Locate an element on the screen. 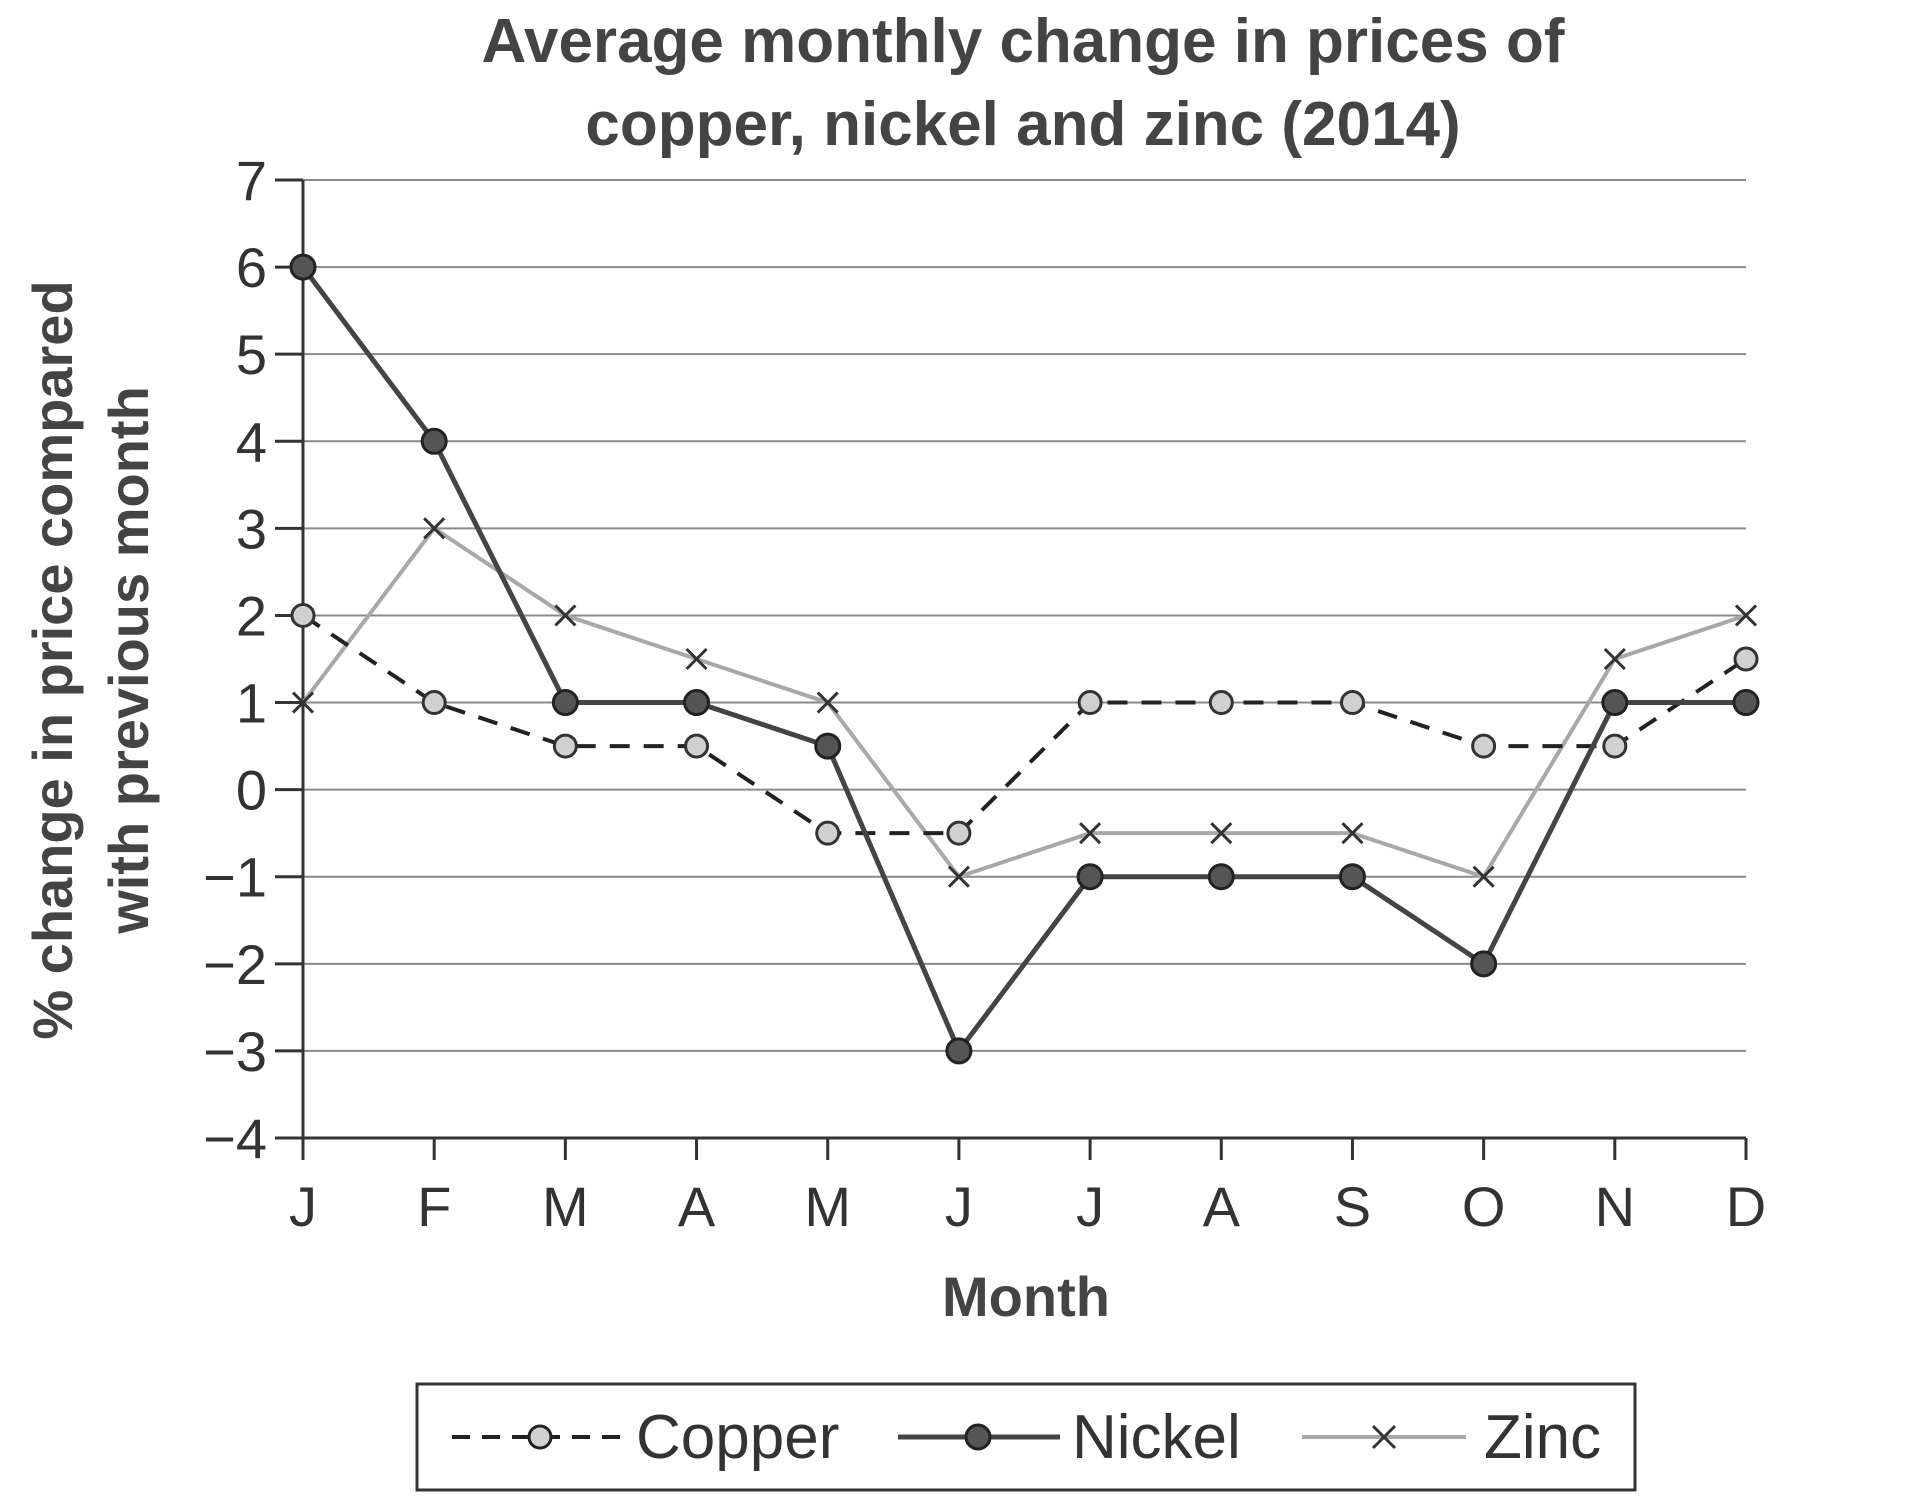 The image size is (1920, 1501). x-axis-title: Month is located at coordinates (1026, 1296).